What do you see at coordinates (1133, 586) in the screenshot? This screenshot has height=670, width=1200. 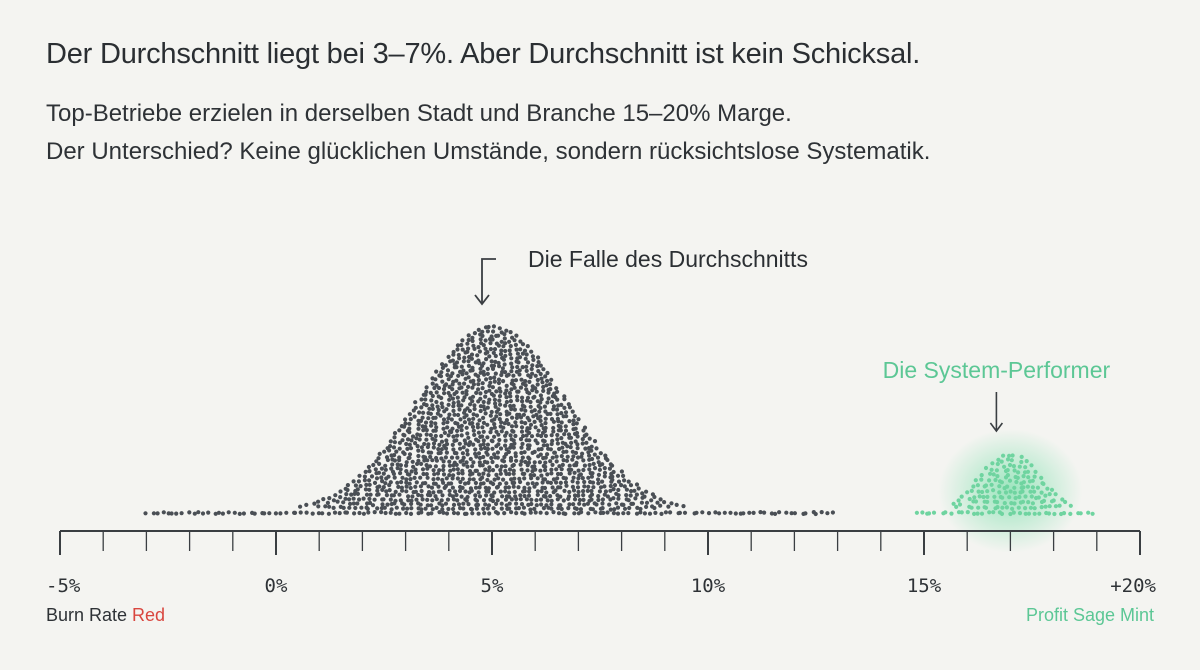 I see `tick-label: +20%` at bounding box center [1133, 586].